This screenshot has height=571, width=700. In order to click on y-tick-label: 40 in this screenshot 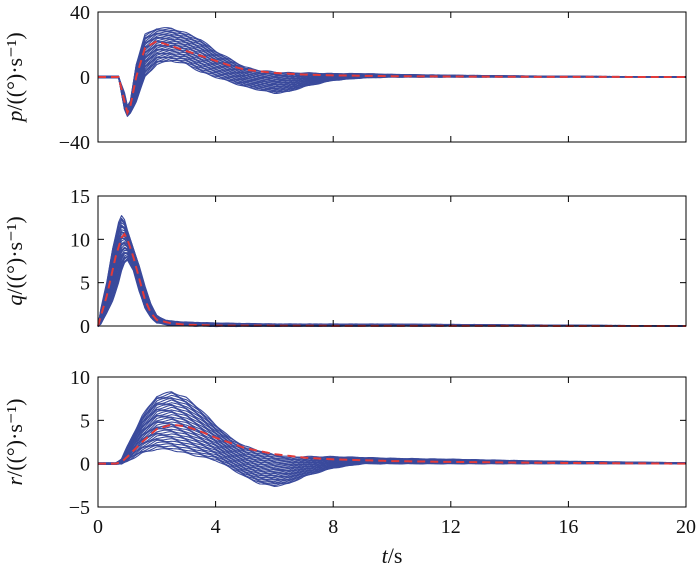, I will do `click(80, 13)`.